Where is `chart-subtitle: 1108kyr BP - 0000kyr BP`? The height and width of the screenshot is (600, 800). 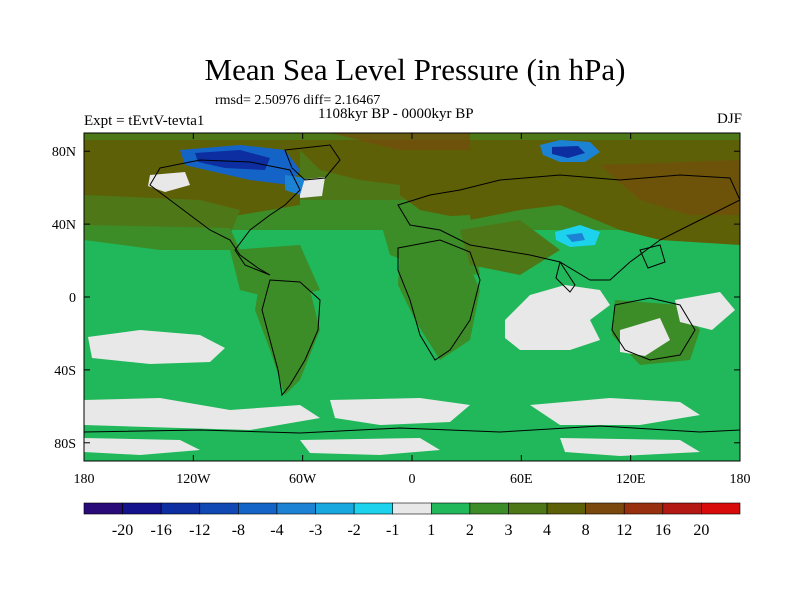
chart-subtitle: 1108kyr BP - 0000kyr BP is located at coordinates (396, 114).